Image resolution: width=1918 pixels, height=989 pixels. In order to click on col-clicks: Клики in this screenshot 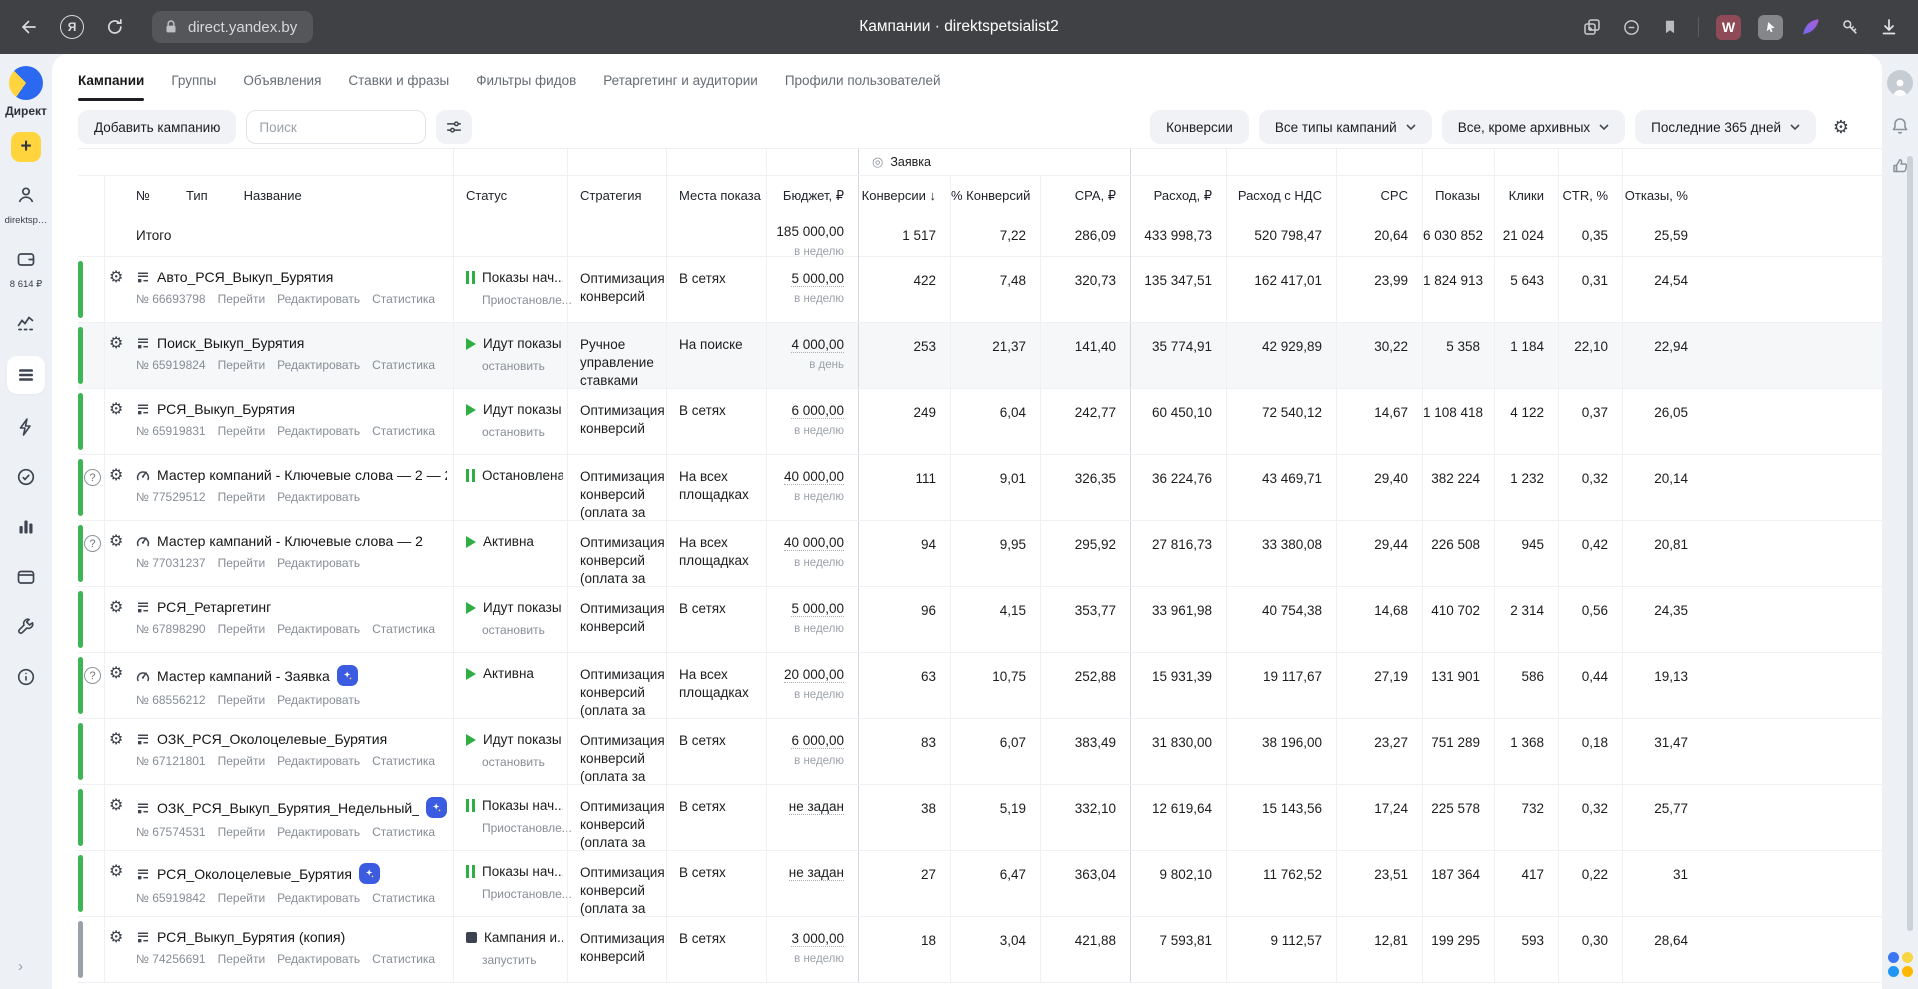, I will do `click(1526, 195)`.